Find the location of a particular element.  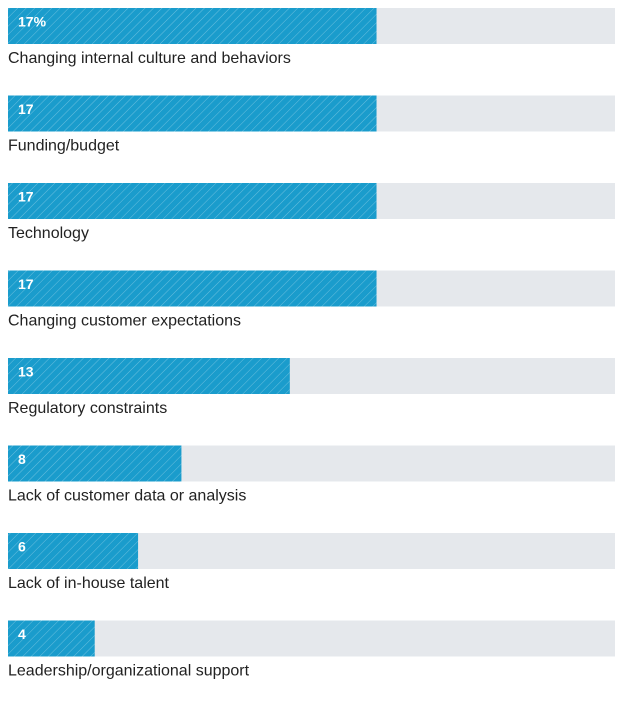

value-label: 8 is located at coordinates (22, 459).